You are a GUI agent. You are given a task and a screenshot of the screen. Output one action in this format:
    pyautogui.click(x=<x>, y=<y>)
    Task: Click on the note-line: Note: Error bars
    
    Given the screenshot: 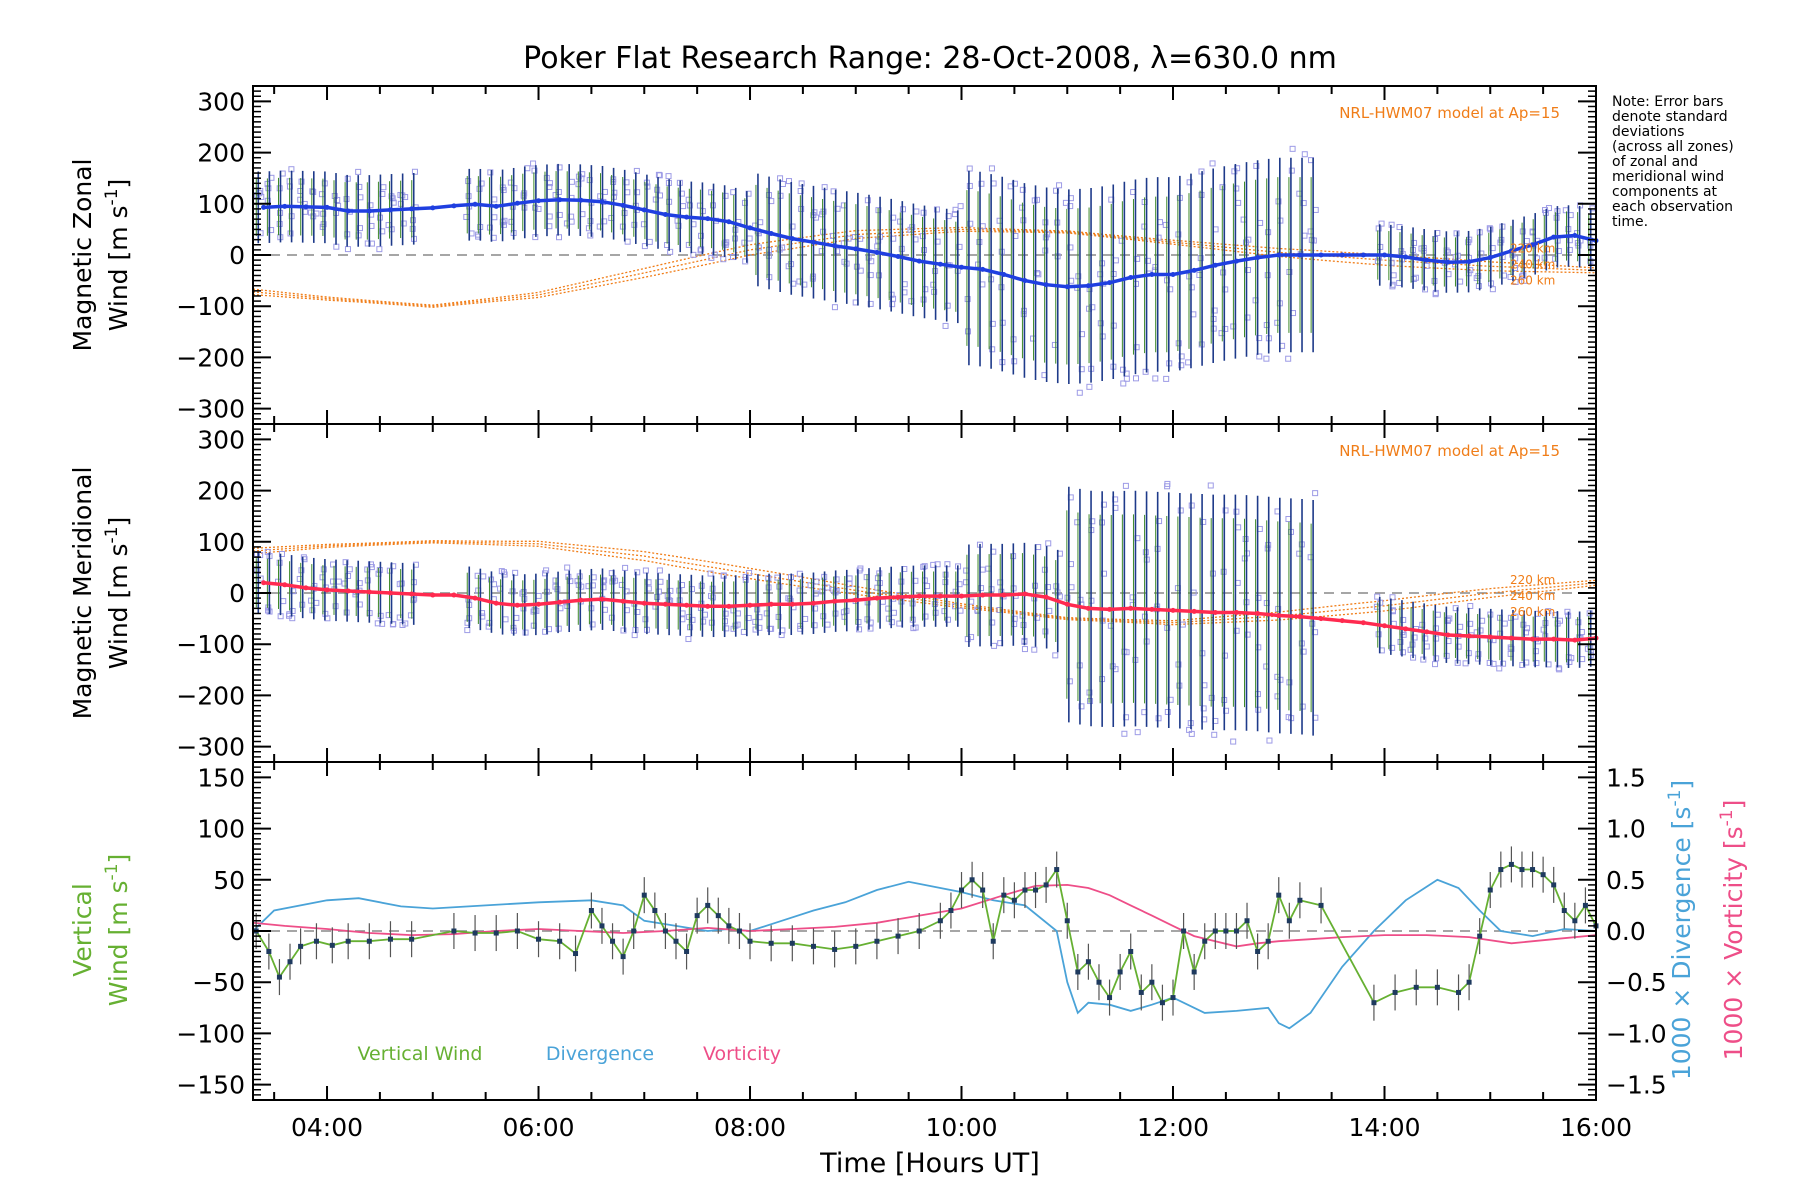 What is the action you would take?
    pyautogui.click(x=1667, y=102)
    